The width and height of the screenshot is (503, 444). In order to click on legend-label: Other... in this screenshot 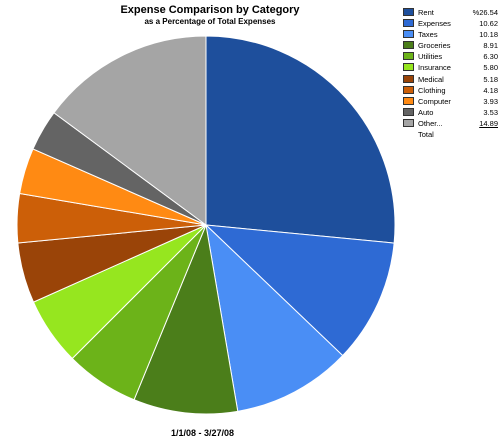, I will do `click(430, 123)`.